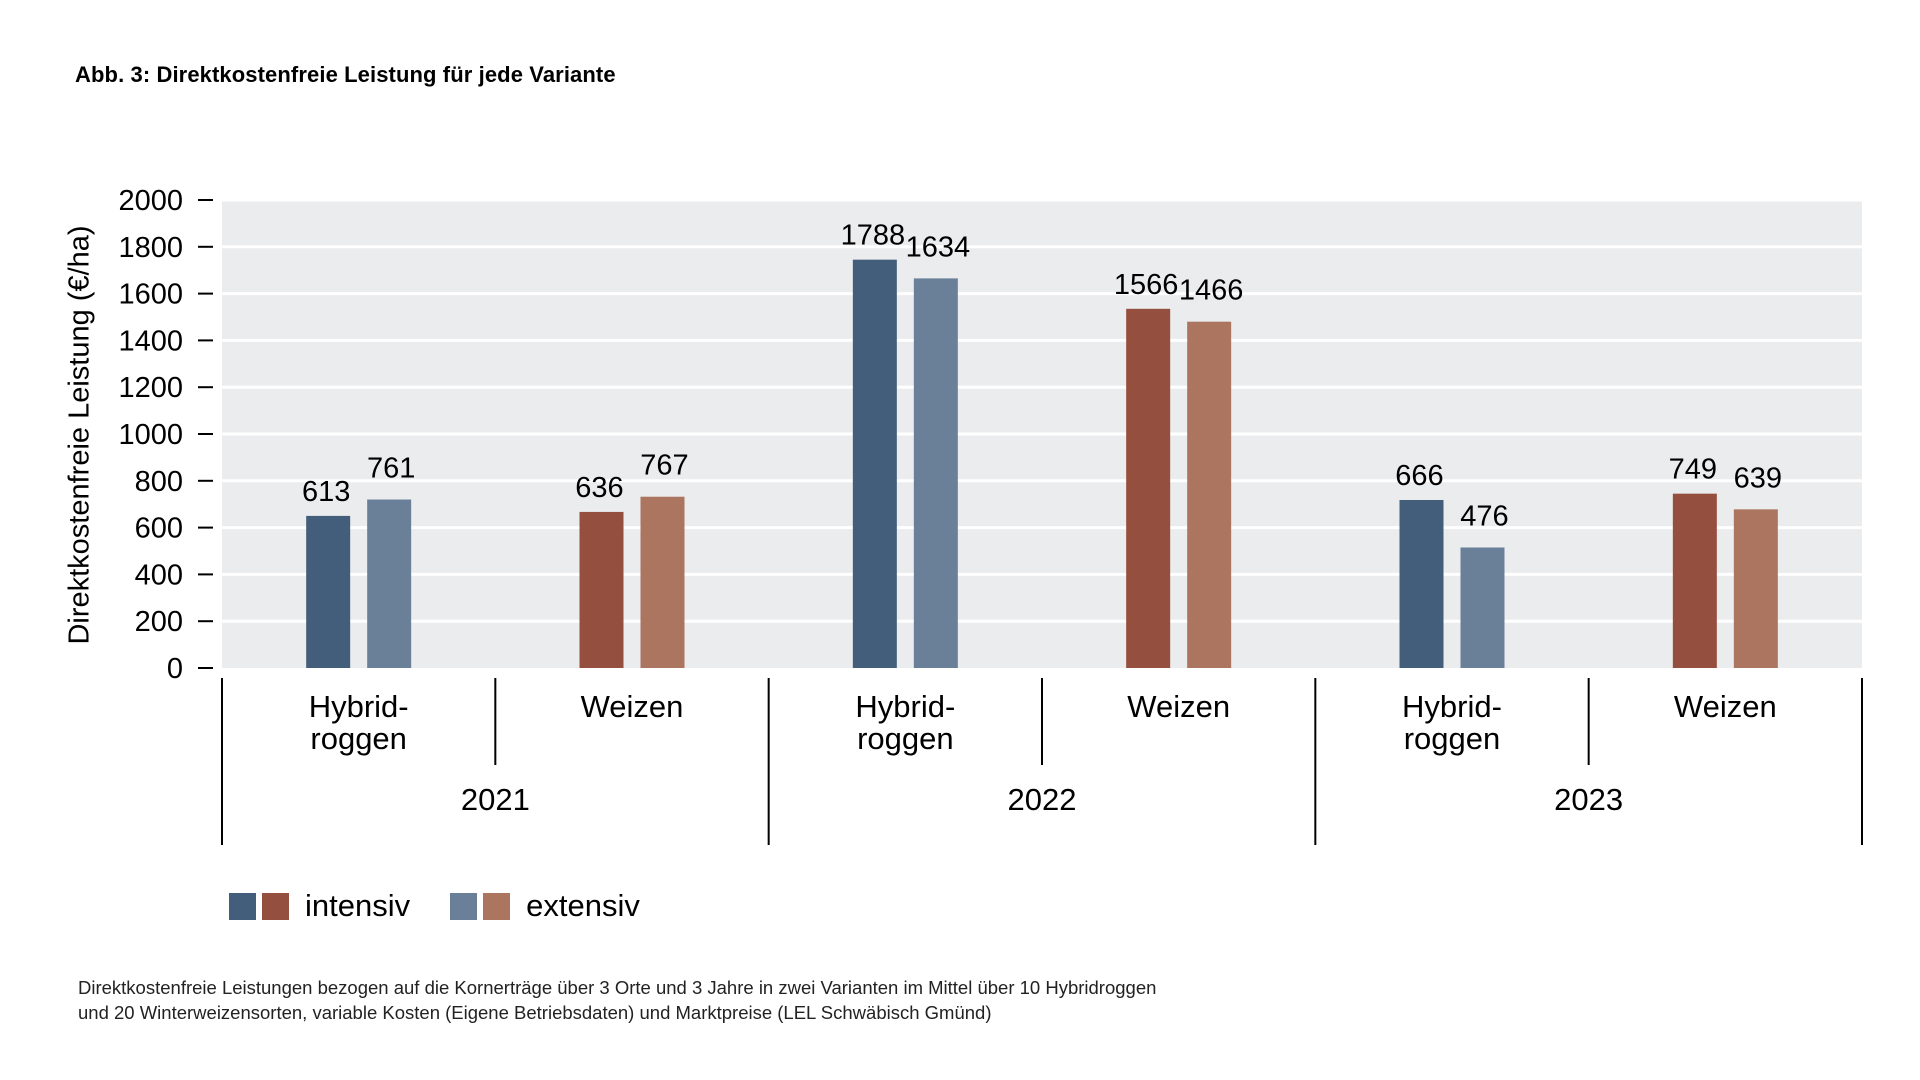 The height and width of the screenshot is (1080, 1920). I want to click on data-label-intensiv: 636, so click(599, 488).